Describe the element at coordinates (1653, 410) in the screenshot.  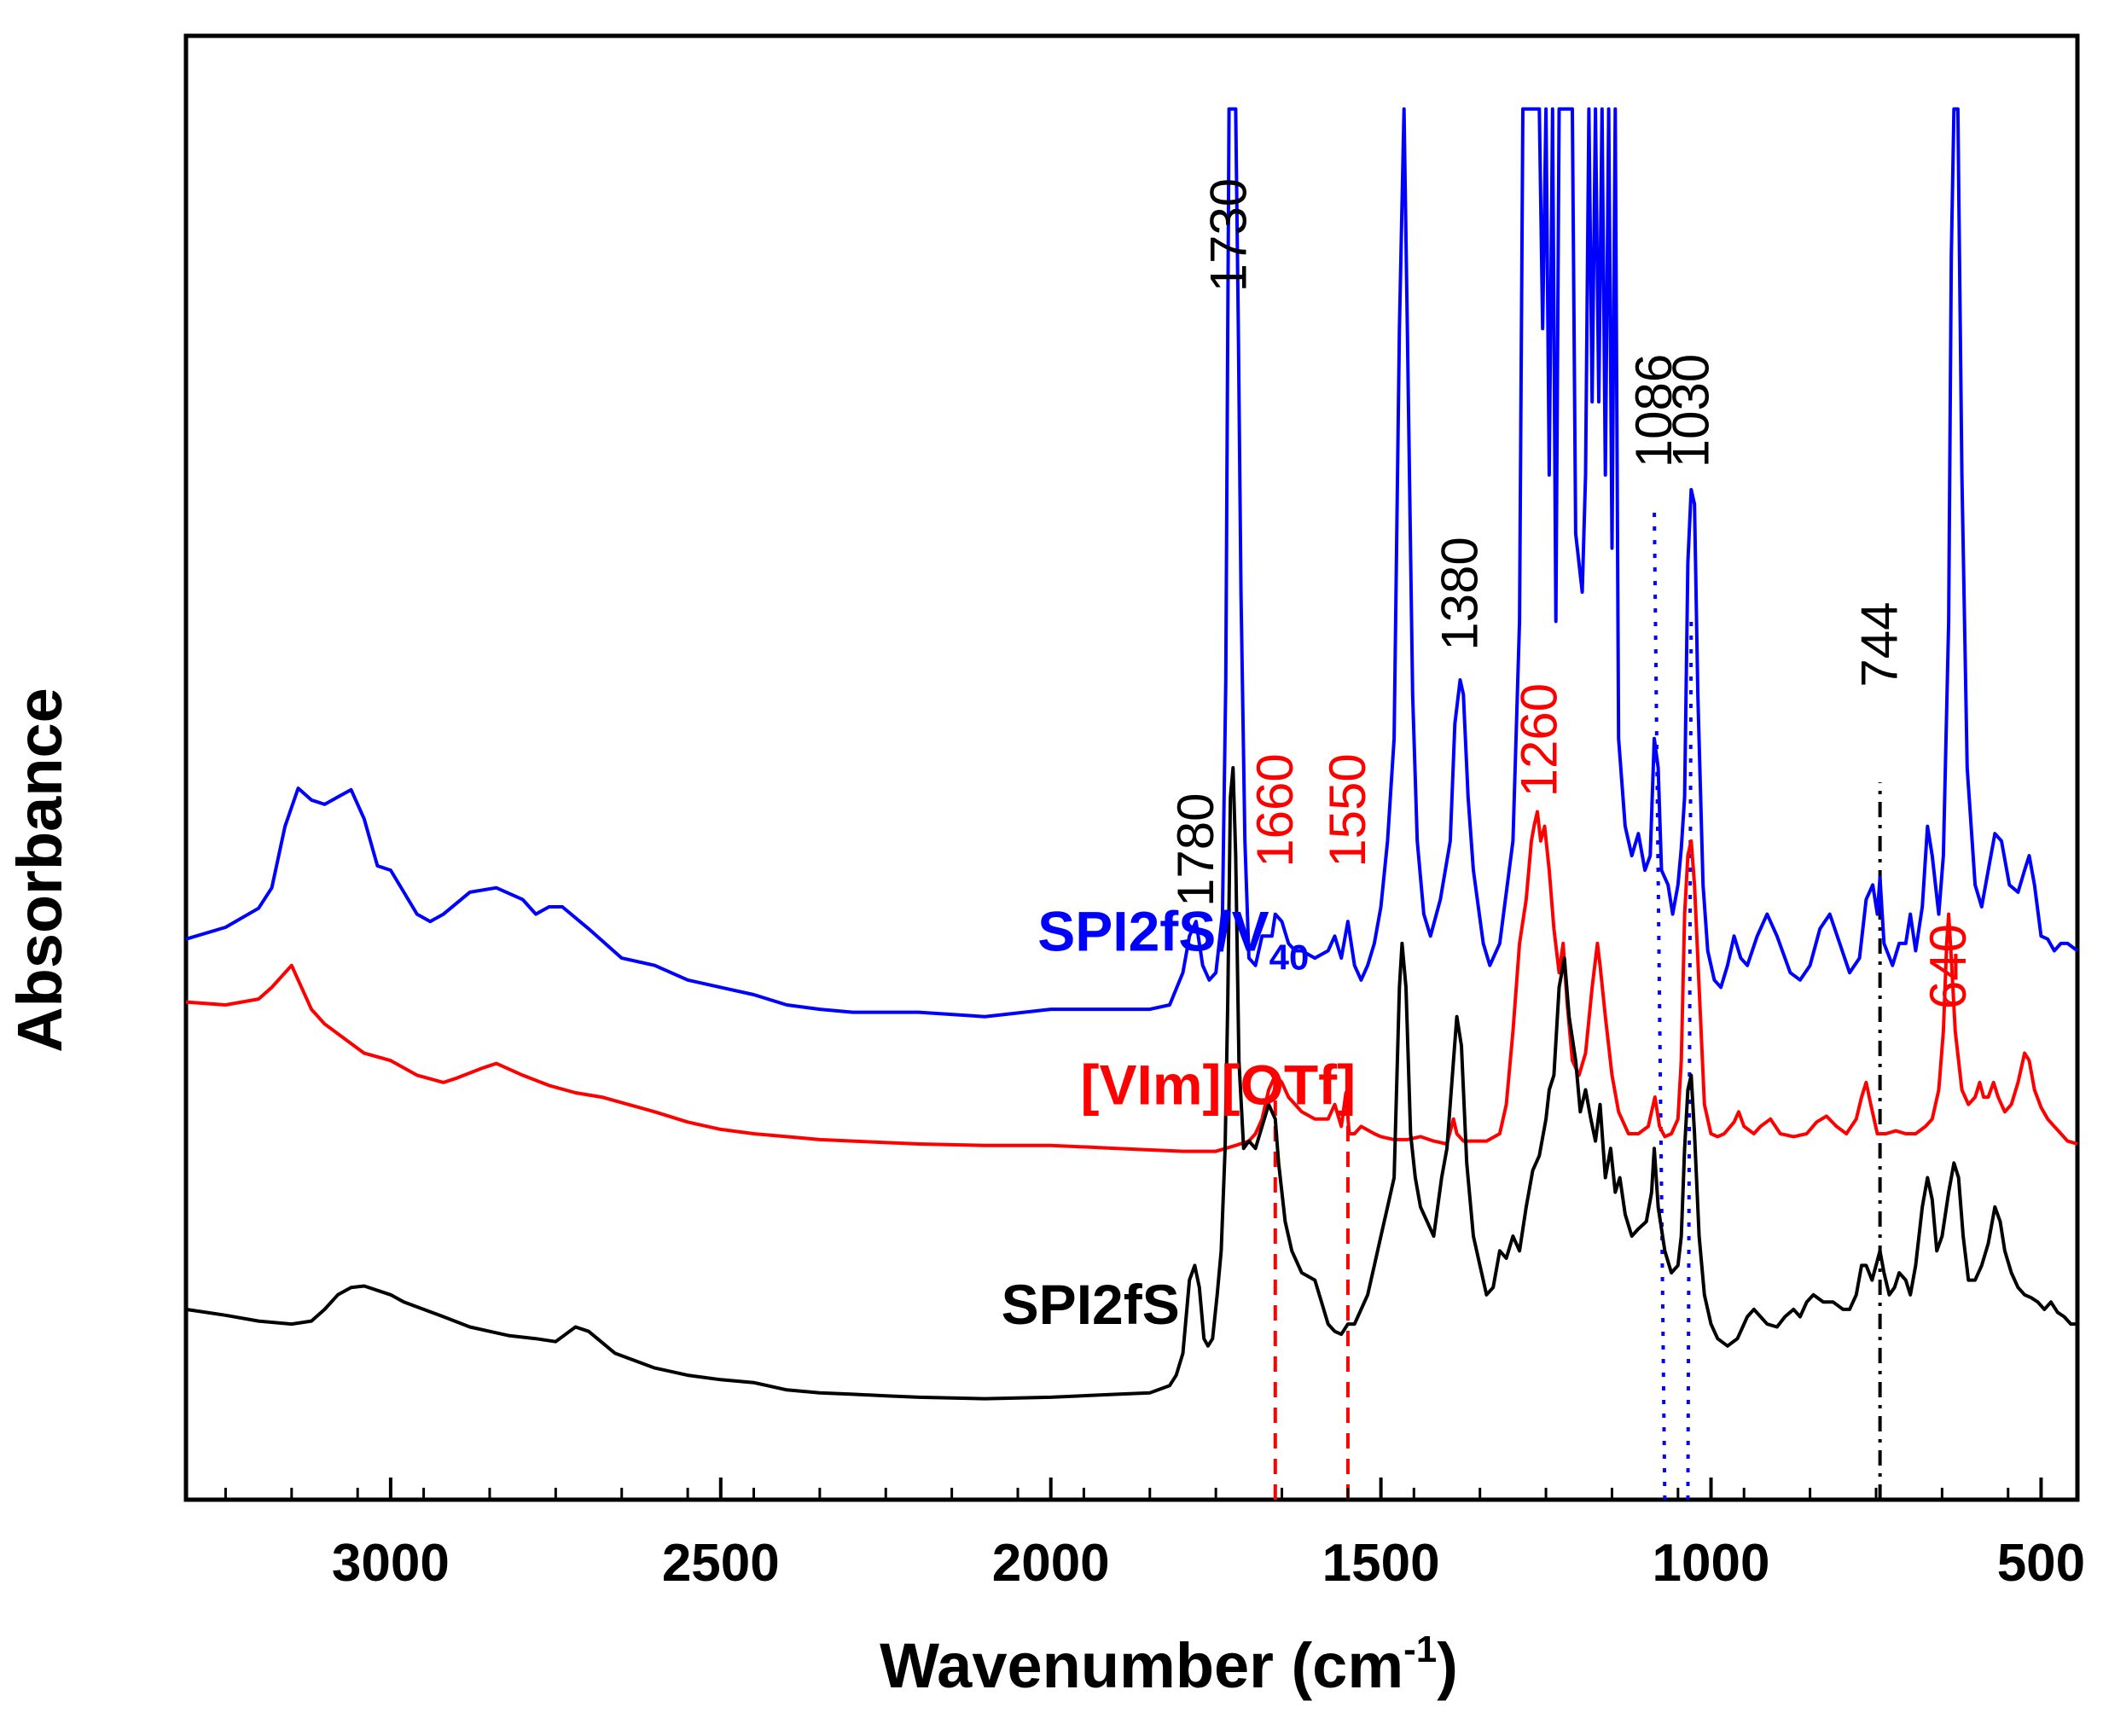
I see `peak-label-1086: 1086` at that location.